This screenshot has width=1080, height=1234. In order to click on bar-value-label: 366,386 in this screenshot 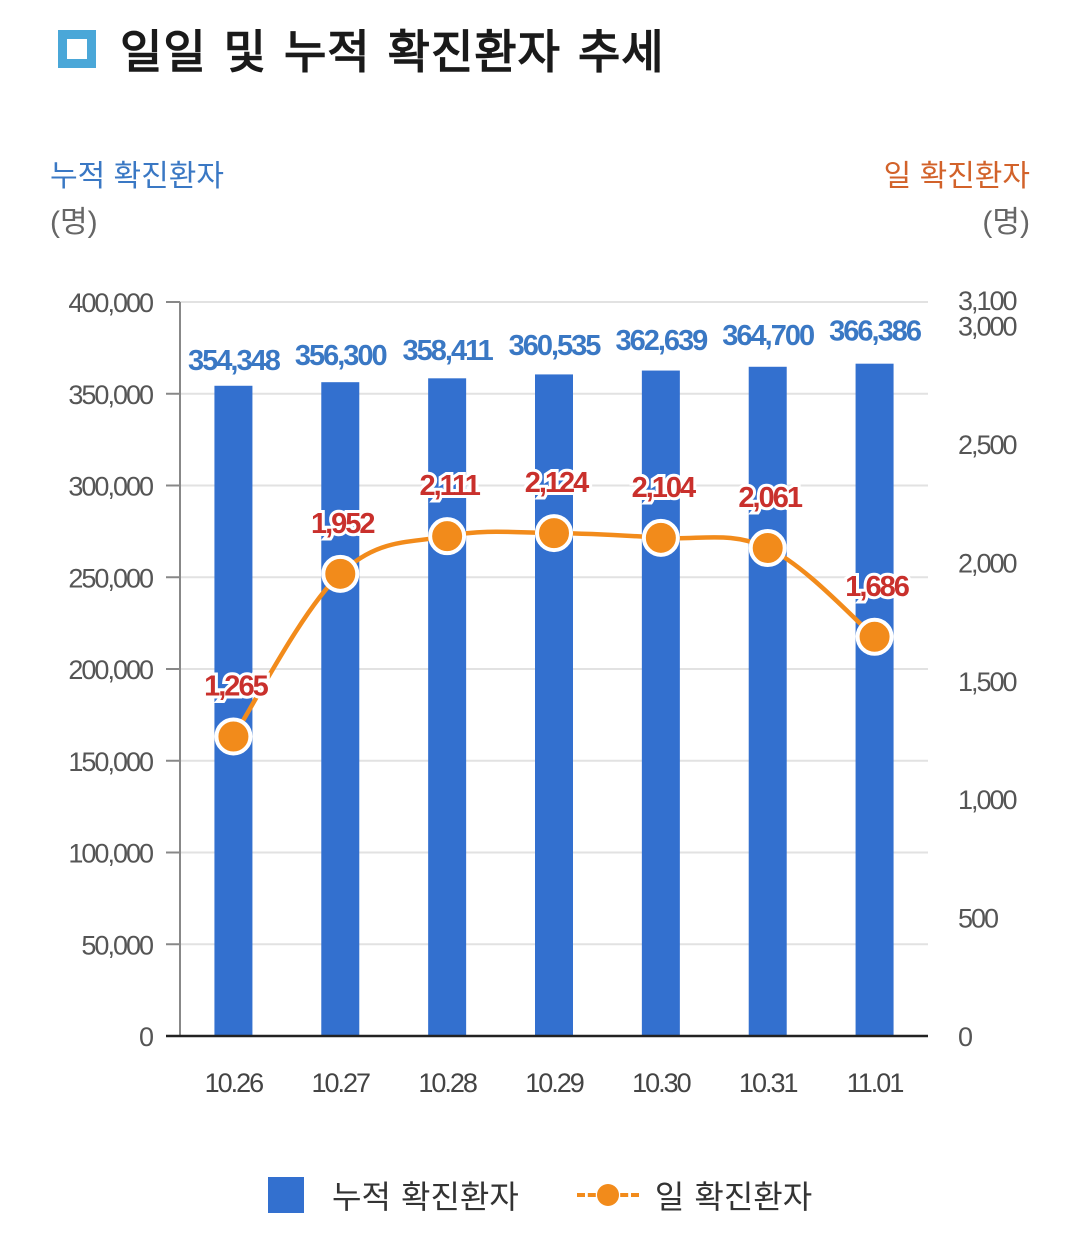, I will do `click(875, 331)`.